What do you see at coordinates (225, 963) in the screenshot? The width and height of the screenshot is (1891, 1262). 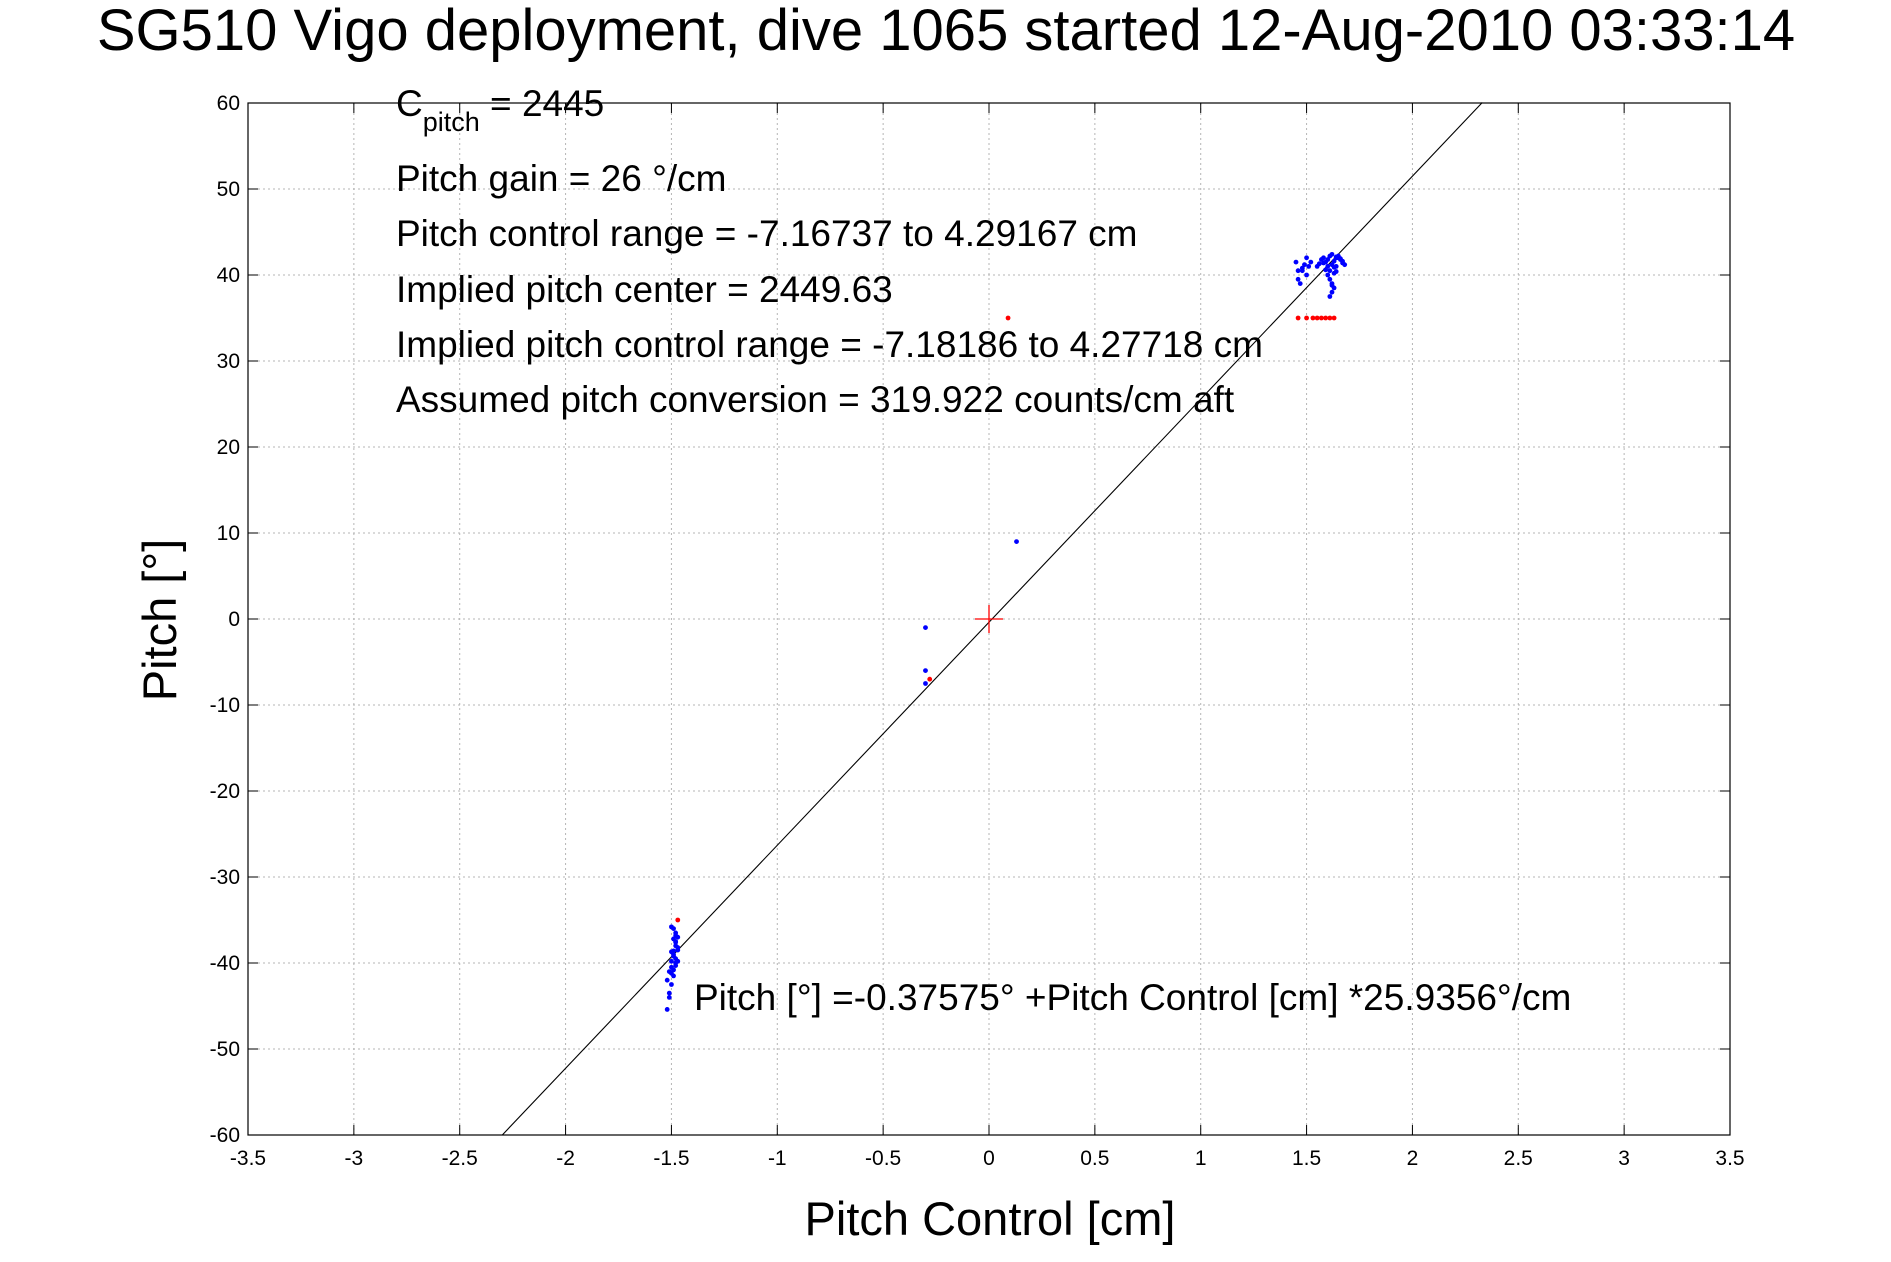 I see `y-tick-label: -40` at bounding box center [225, 963].